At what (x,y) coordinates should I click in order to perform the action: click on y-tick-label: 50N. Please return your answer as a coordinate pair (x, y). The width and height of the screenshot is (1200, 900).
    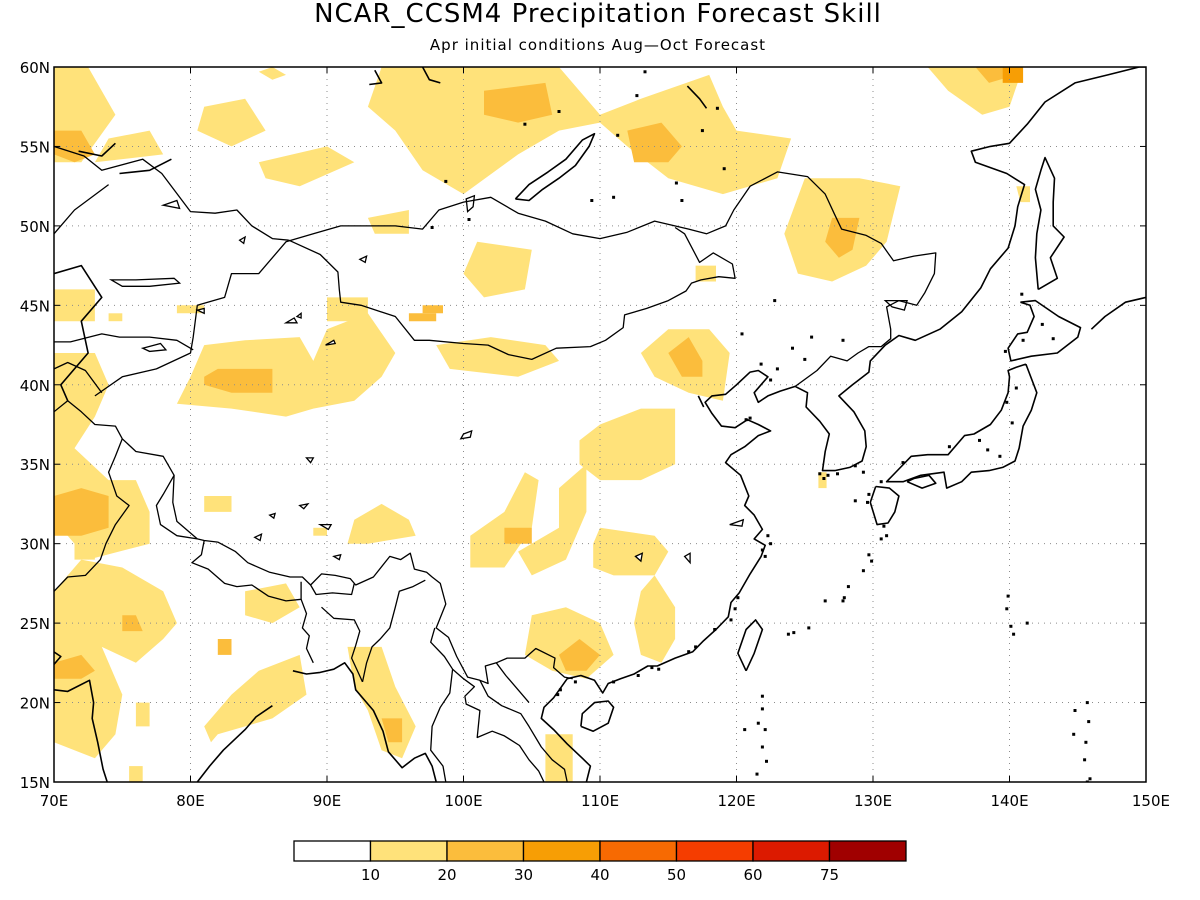
    Looking at the image, I should click on (35, 227).